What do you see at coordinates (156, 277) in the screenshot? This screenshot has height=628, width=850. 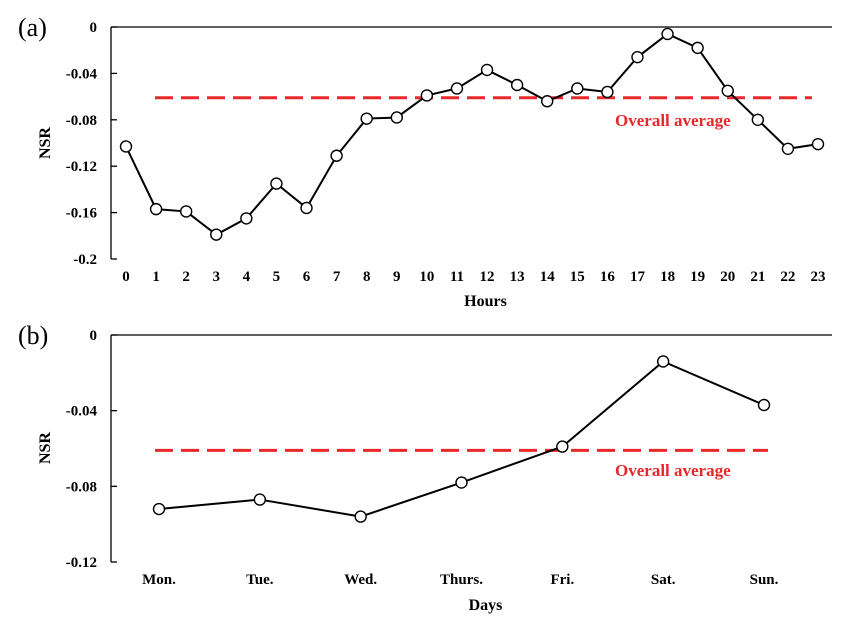 I see `x-tick-label: 1` at bounding box center [156, 277].